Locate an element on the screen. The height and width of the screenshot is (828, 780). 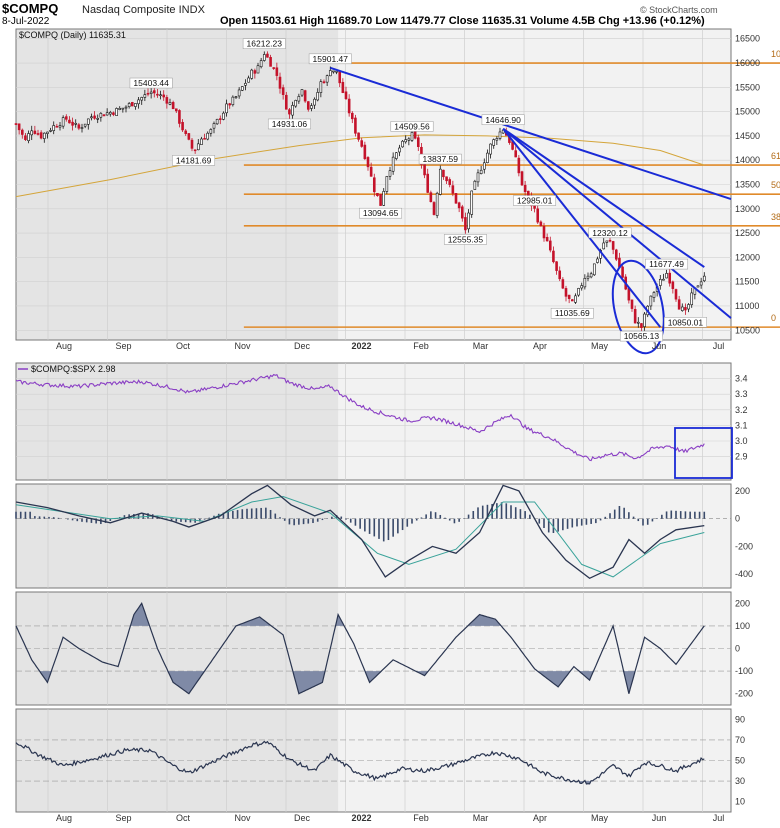
price-label: 14646.90 is located at coordinates (503, 120).